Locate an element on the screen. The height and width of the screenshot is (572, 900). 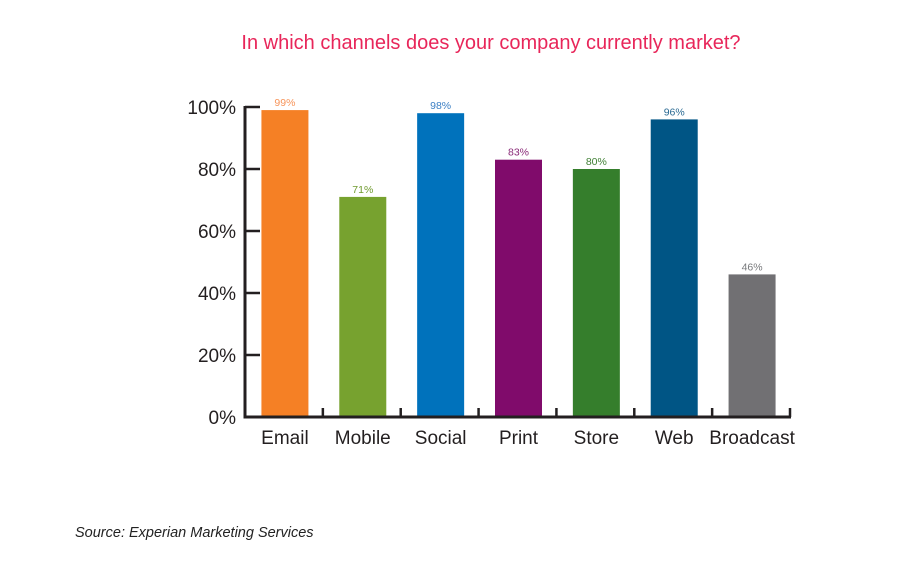
data-label: 80% is located at coordinates (596, 162).